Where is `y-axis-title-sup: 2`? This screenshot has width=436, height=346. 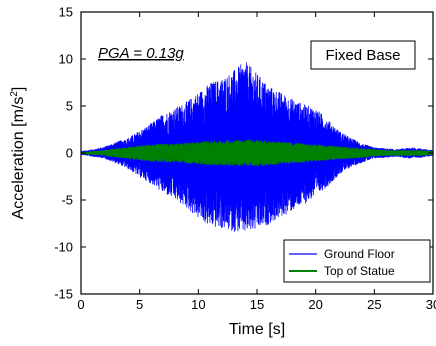
y-axis-title-sup: 2 is located at coordinates (14, 94).